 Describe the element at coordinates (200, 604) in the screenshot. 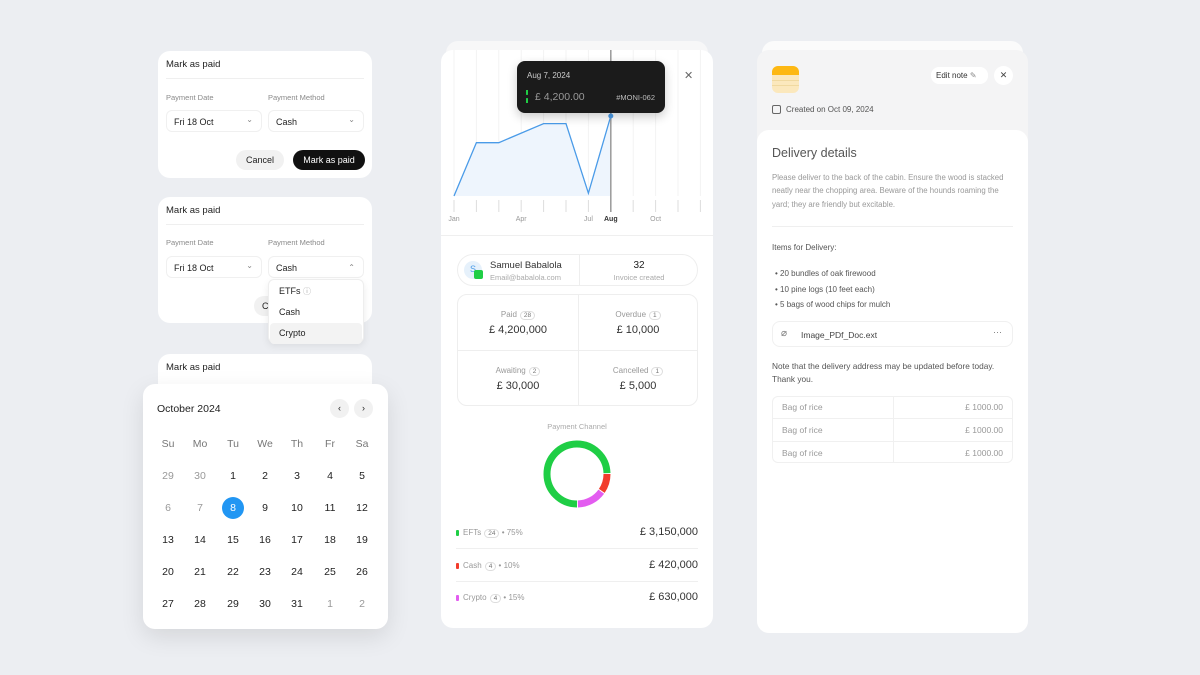

I see `calendar-day: 28` at that location.